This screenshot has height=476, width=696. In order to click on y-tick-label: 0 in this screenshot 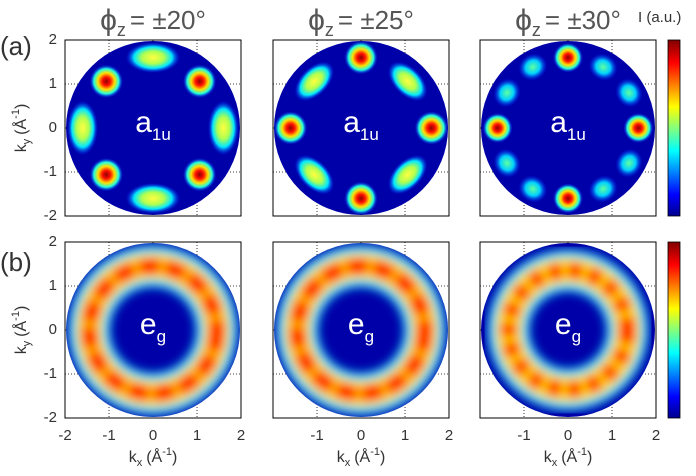, I will do `click(53, 127)`.